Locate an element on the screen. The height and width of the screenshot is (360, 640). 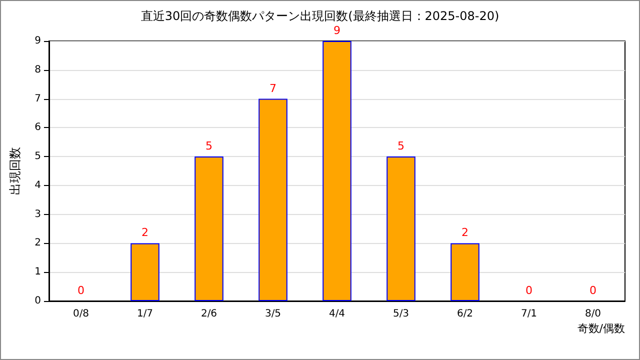
x-tick-label: 8/0 is located at coordinates (593, 314).